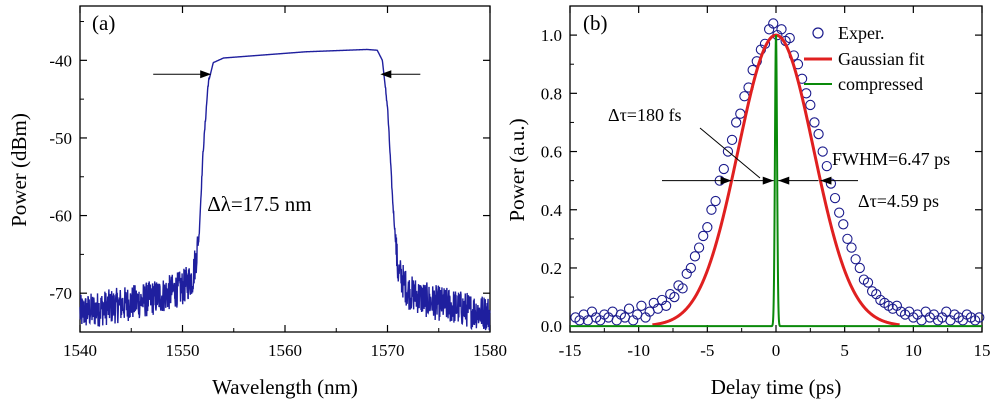 The image size is (1000, 404). I want to click on y-tick-label: -40, so click(60, 60).